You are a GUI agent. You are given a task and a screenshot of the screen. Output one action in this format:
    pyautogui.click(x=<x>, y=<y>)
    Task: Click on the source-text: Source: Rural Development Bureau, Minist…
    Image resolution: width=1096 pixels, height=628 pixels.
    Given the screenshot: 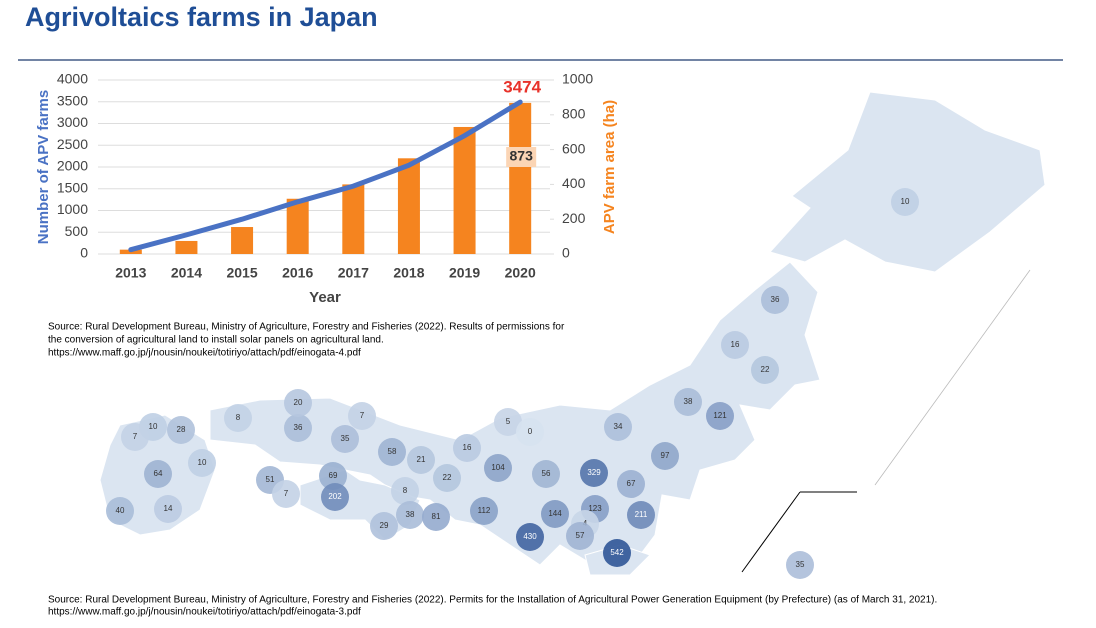 What is the action you would take?
    pyautogui.click(x=492, y=600)
    